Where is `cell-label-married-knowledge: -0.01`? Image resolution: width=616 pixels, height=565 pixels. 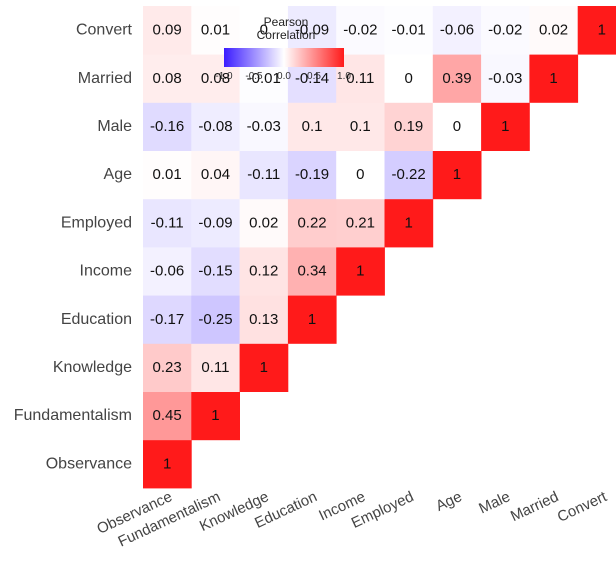
cell-label-married-knowledge: -0.01 is located at coordinates (264, 78).